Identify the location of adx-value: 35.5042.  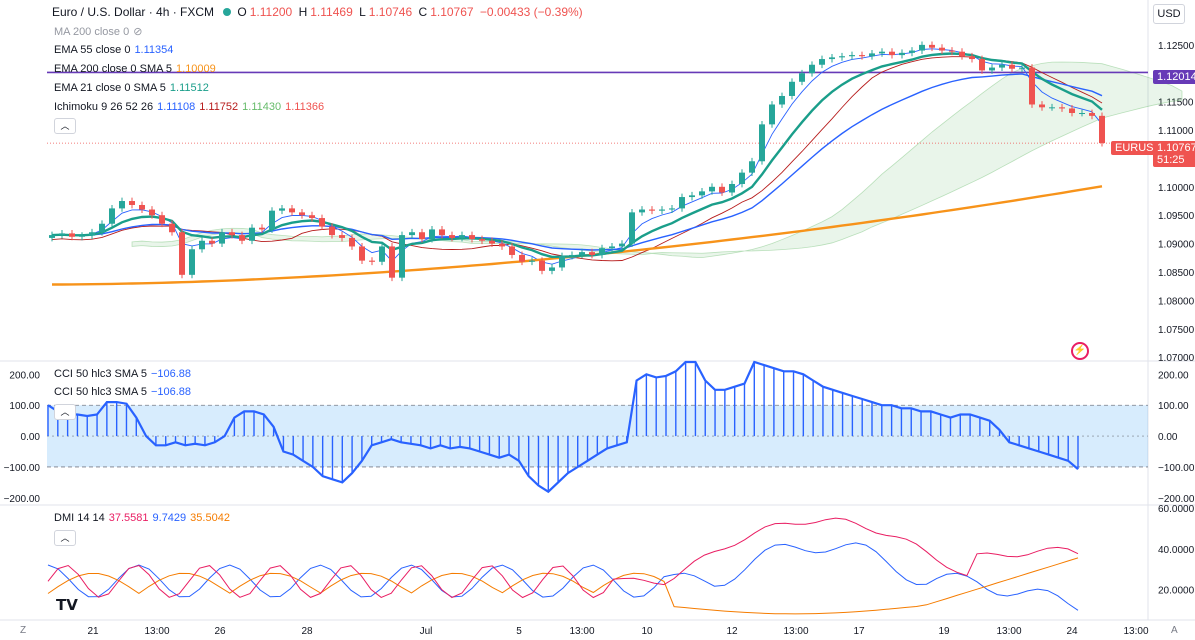
(210, 518).